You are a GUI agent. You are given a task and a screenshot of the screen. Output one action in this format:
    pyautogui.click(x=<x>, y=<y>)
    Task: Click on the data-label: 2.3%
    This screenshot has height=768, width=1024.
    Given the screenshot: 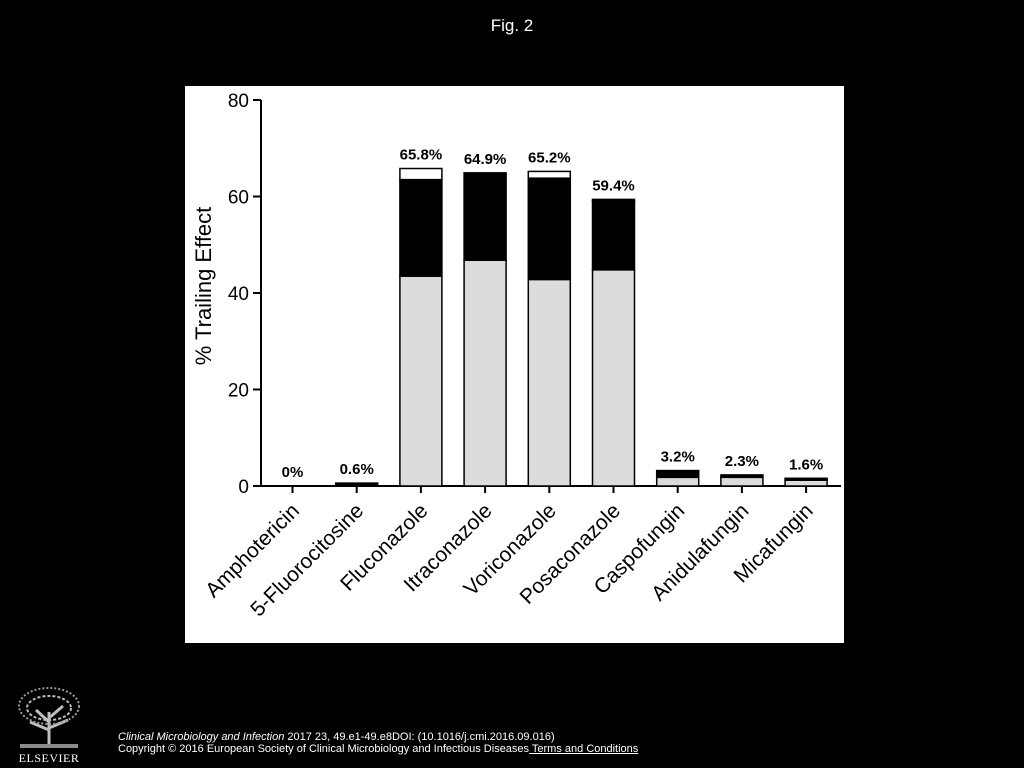 What is the action you would take?
    pyautogui.click(x=742, y=461)
    